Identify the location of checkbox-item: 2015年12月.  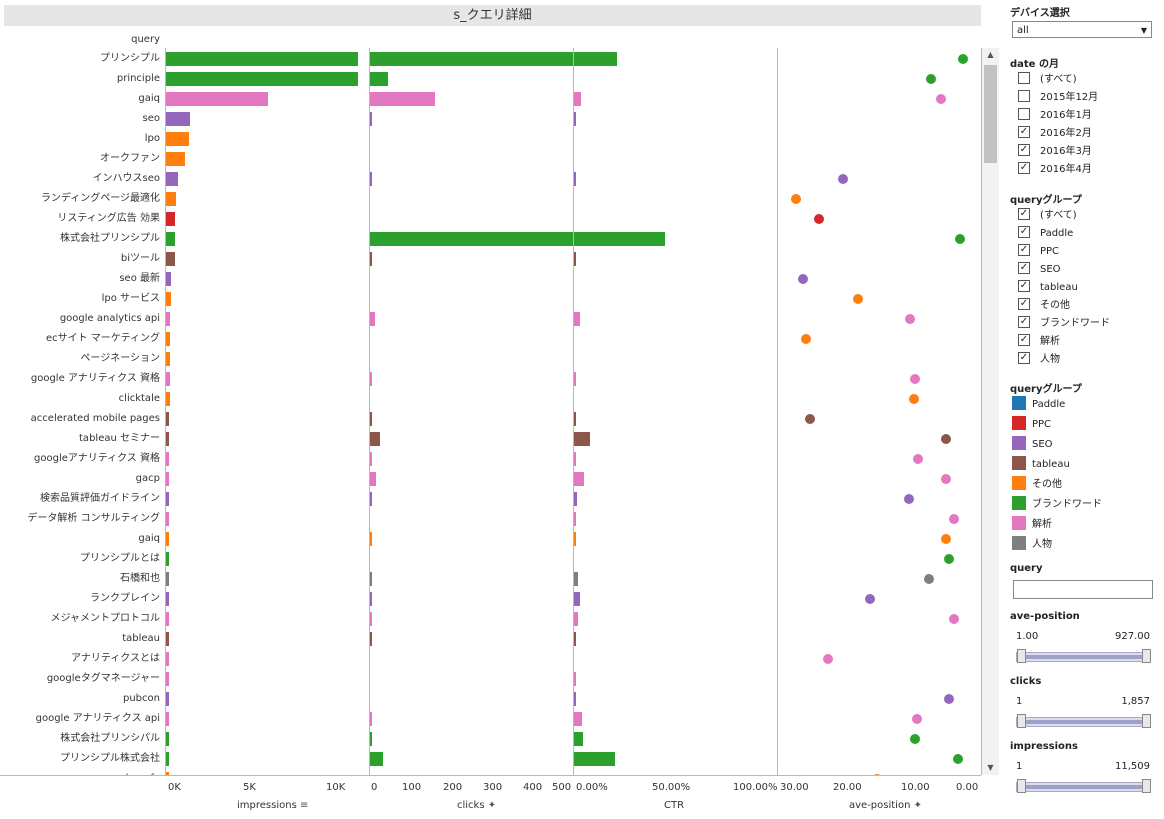
(1058, 98).